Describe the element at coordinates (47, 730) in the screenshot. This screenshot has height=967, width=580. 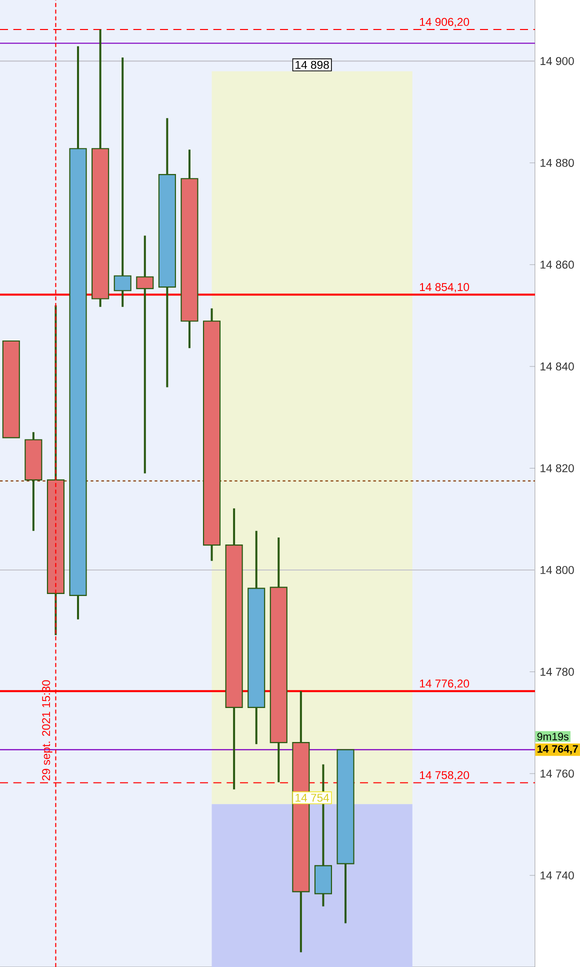
I see `annotation: 29 sept. 2021 15:30` at that location.